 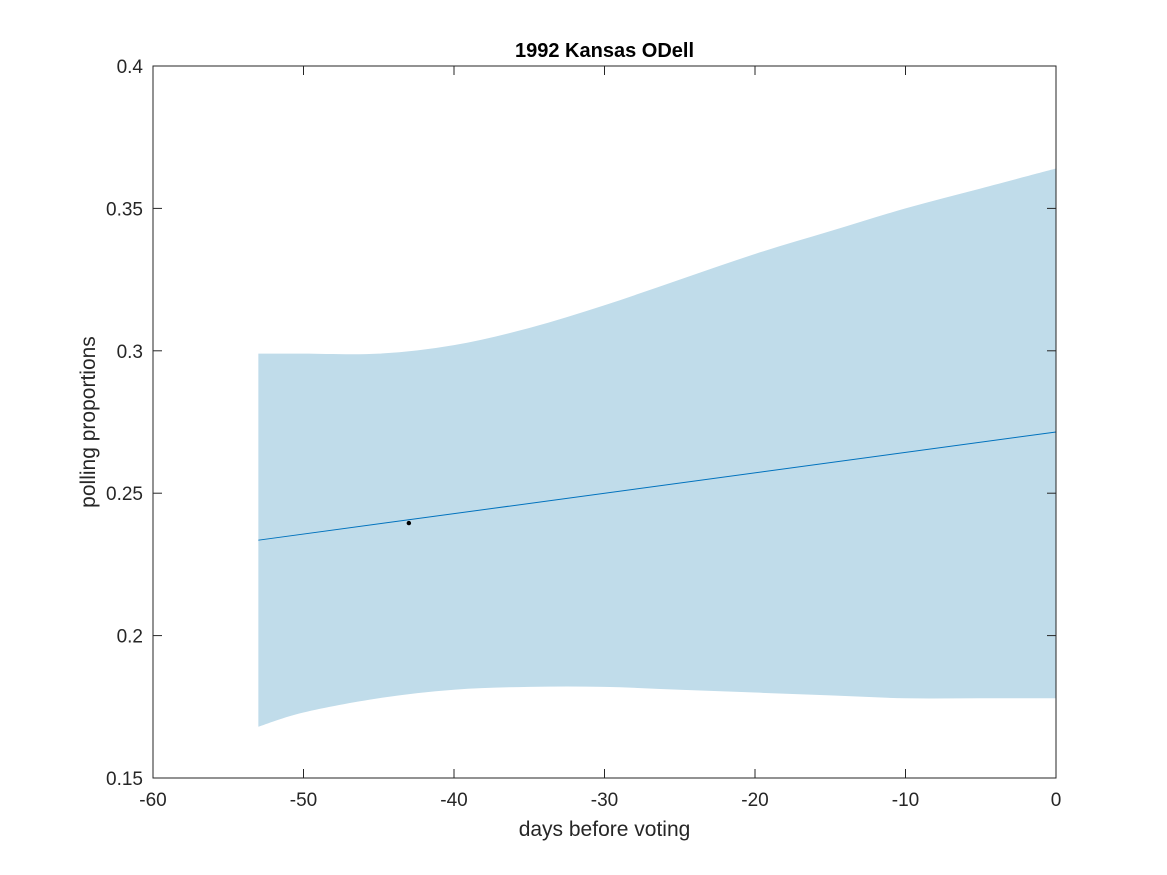 What do you see at coordinates (124, 779) in the screenshot?
I see `y-tick-label: 0.15` at bounding box center [124, 779].